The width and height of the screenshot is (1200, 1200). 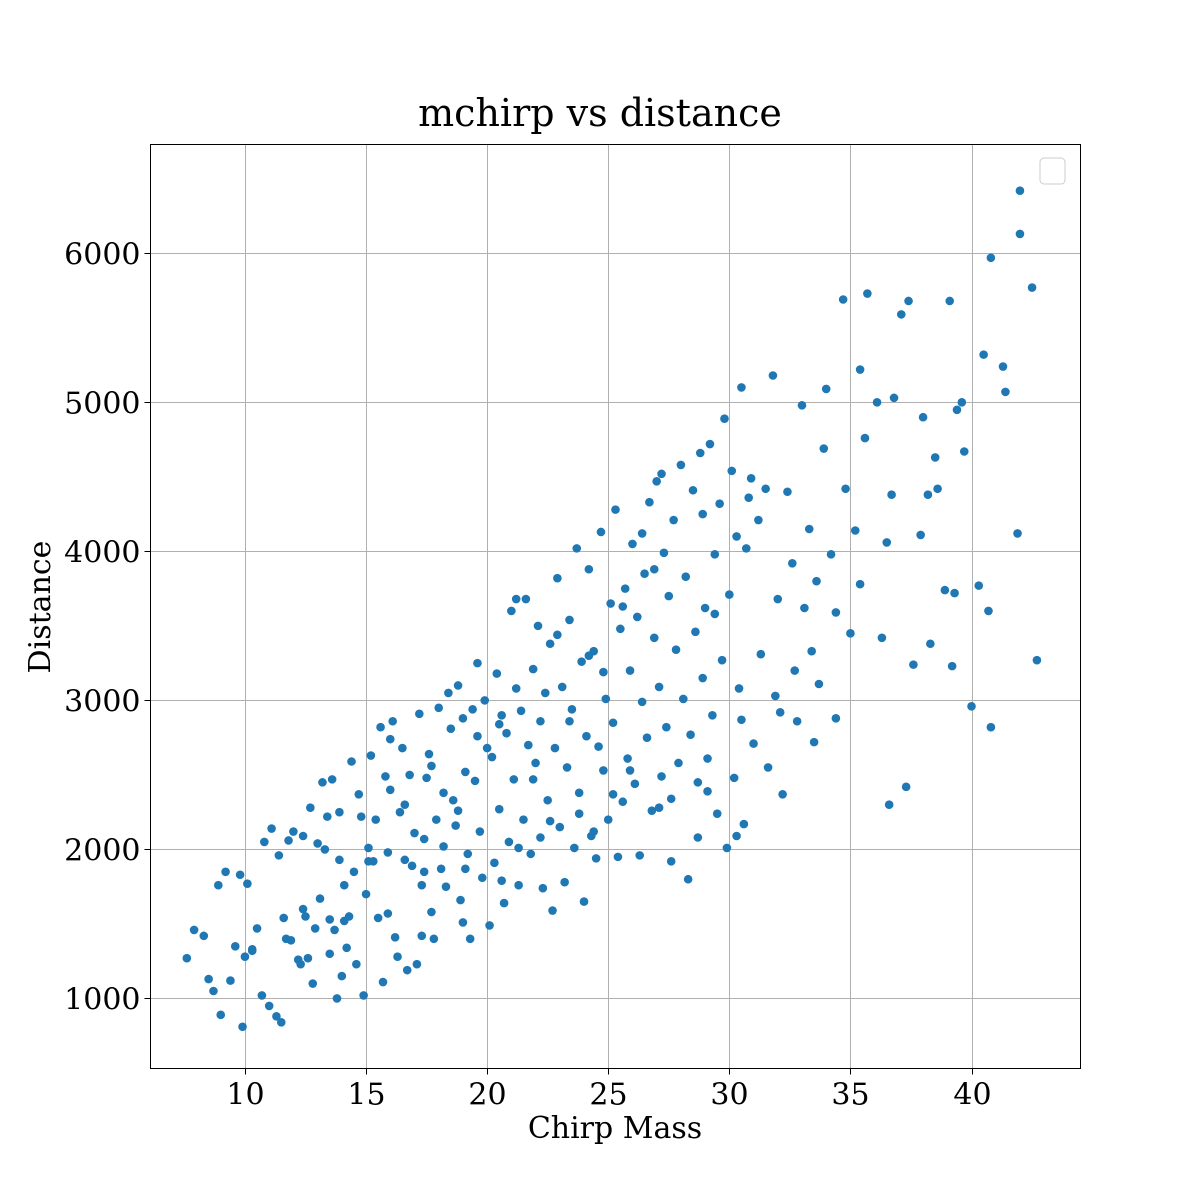 I want to click on x-tick-label: 10, so click(x=245, y=1095).